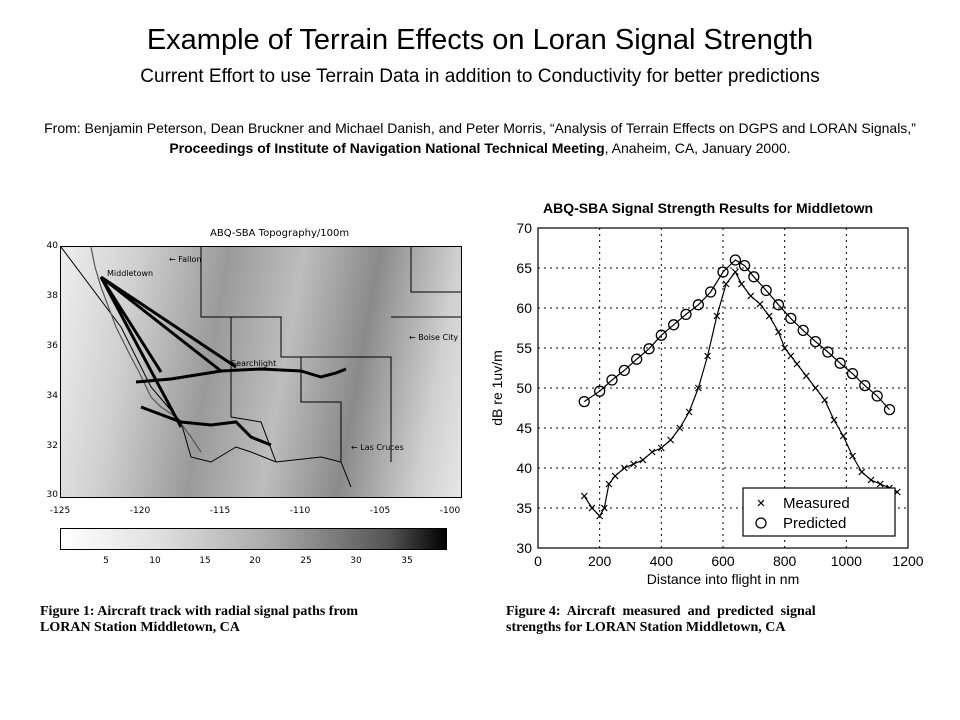 The image size is (960, 720). Describe the element at coordinates (524, 348) in the screenshot. I see `y-tick-label: 55` at that location.